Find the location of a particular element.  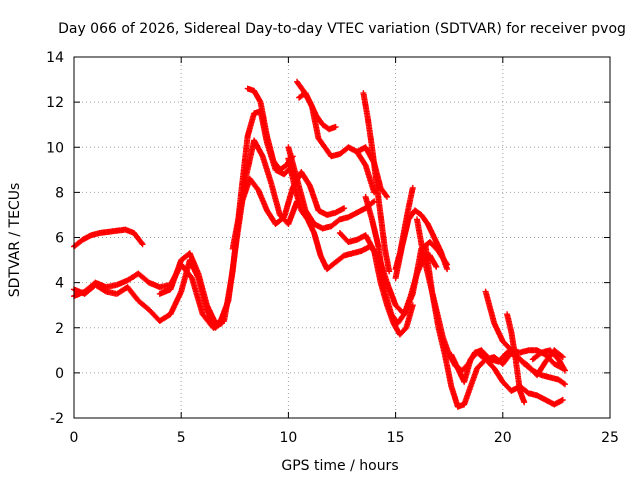

series-sat-m is located at coordinates (376, 182).